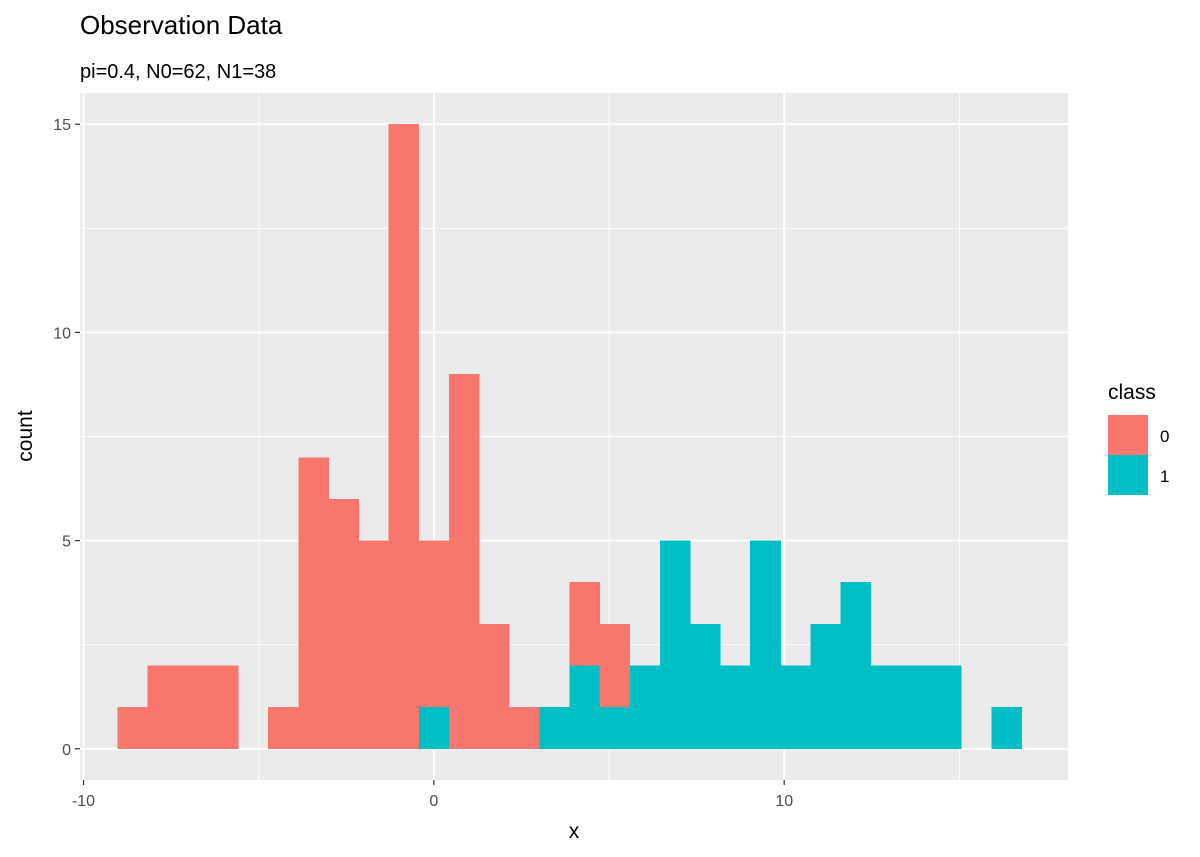  Describe the element at coordinates (66, 750) in the screenshot. I see `y-tick-label: 0` at that location.